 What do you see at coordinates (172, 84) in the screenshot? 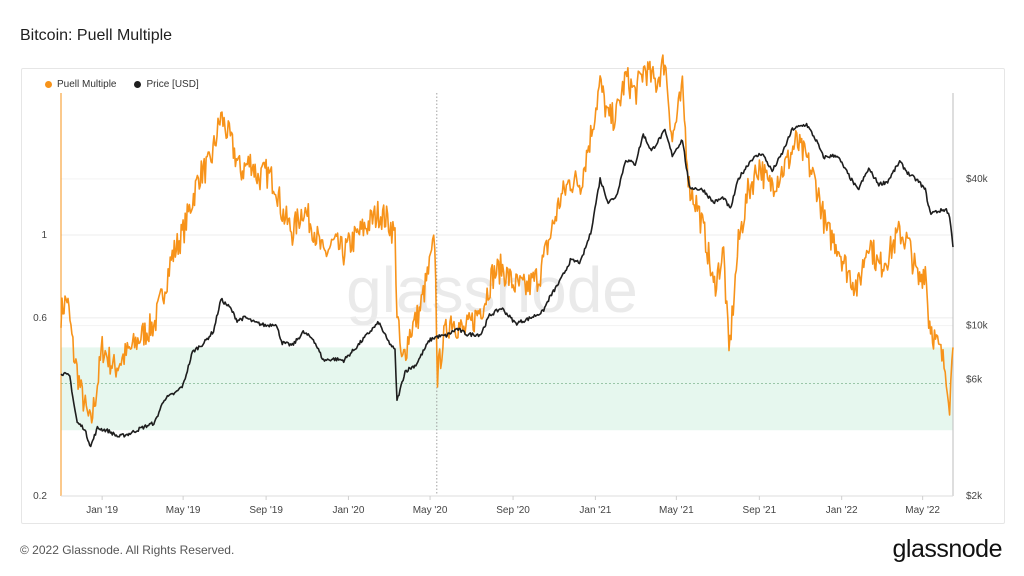
I see `legend-label-price: Price [USD]` at bounding box center [172, 84].